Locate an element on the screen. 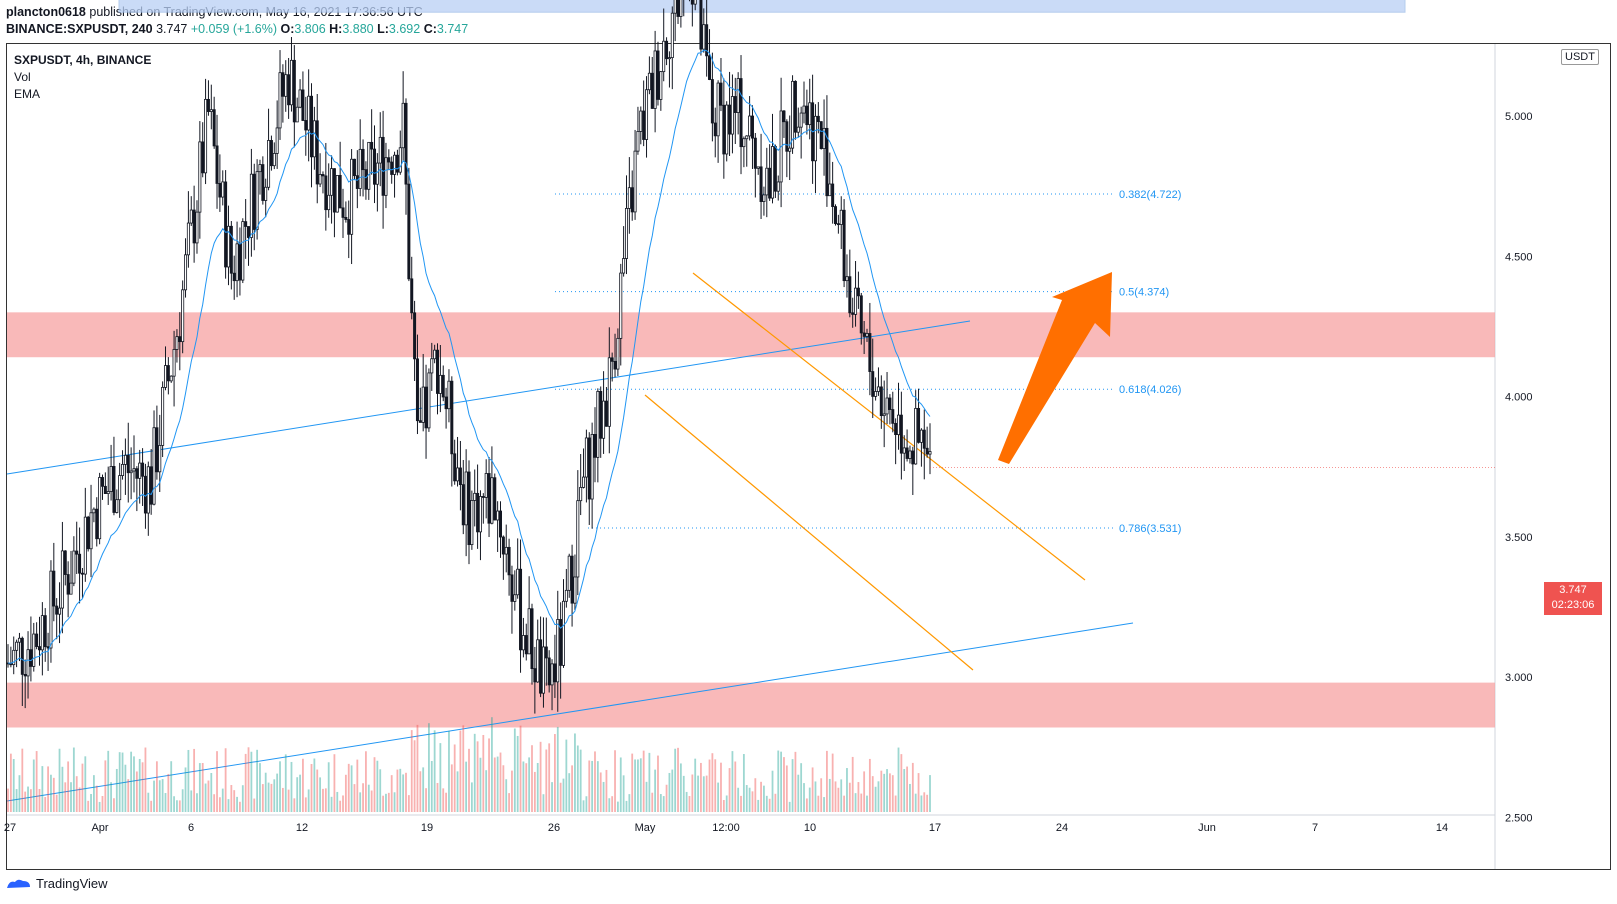 This screenshot has height=904, width=1617. legend-volume: Vol is located at coordinates (22, 77).